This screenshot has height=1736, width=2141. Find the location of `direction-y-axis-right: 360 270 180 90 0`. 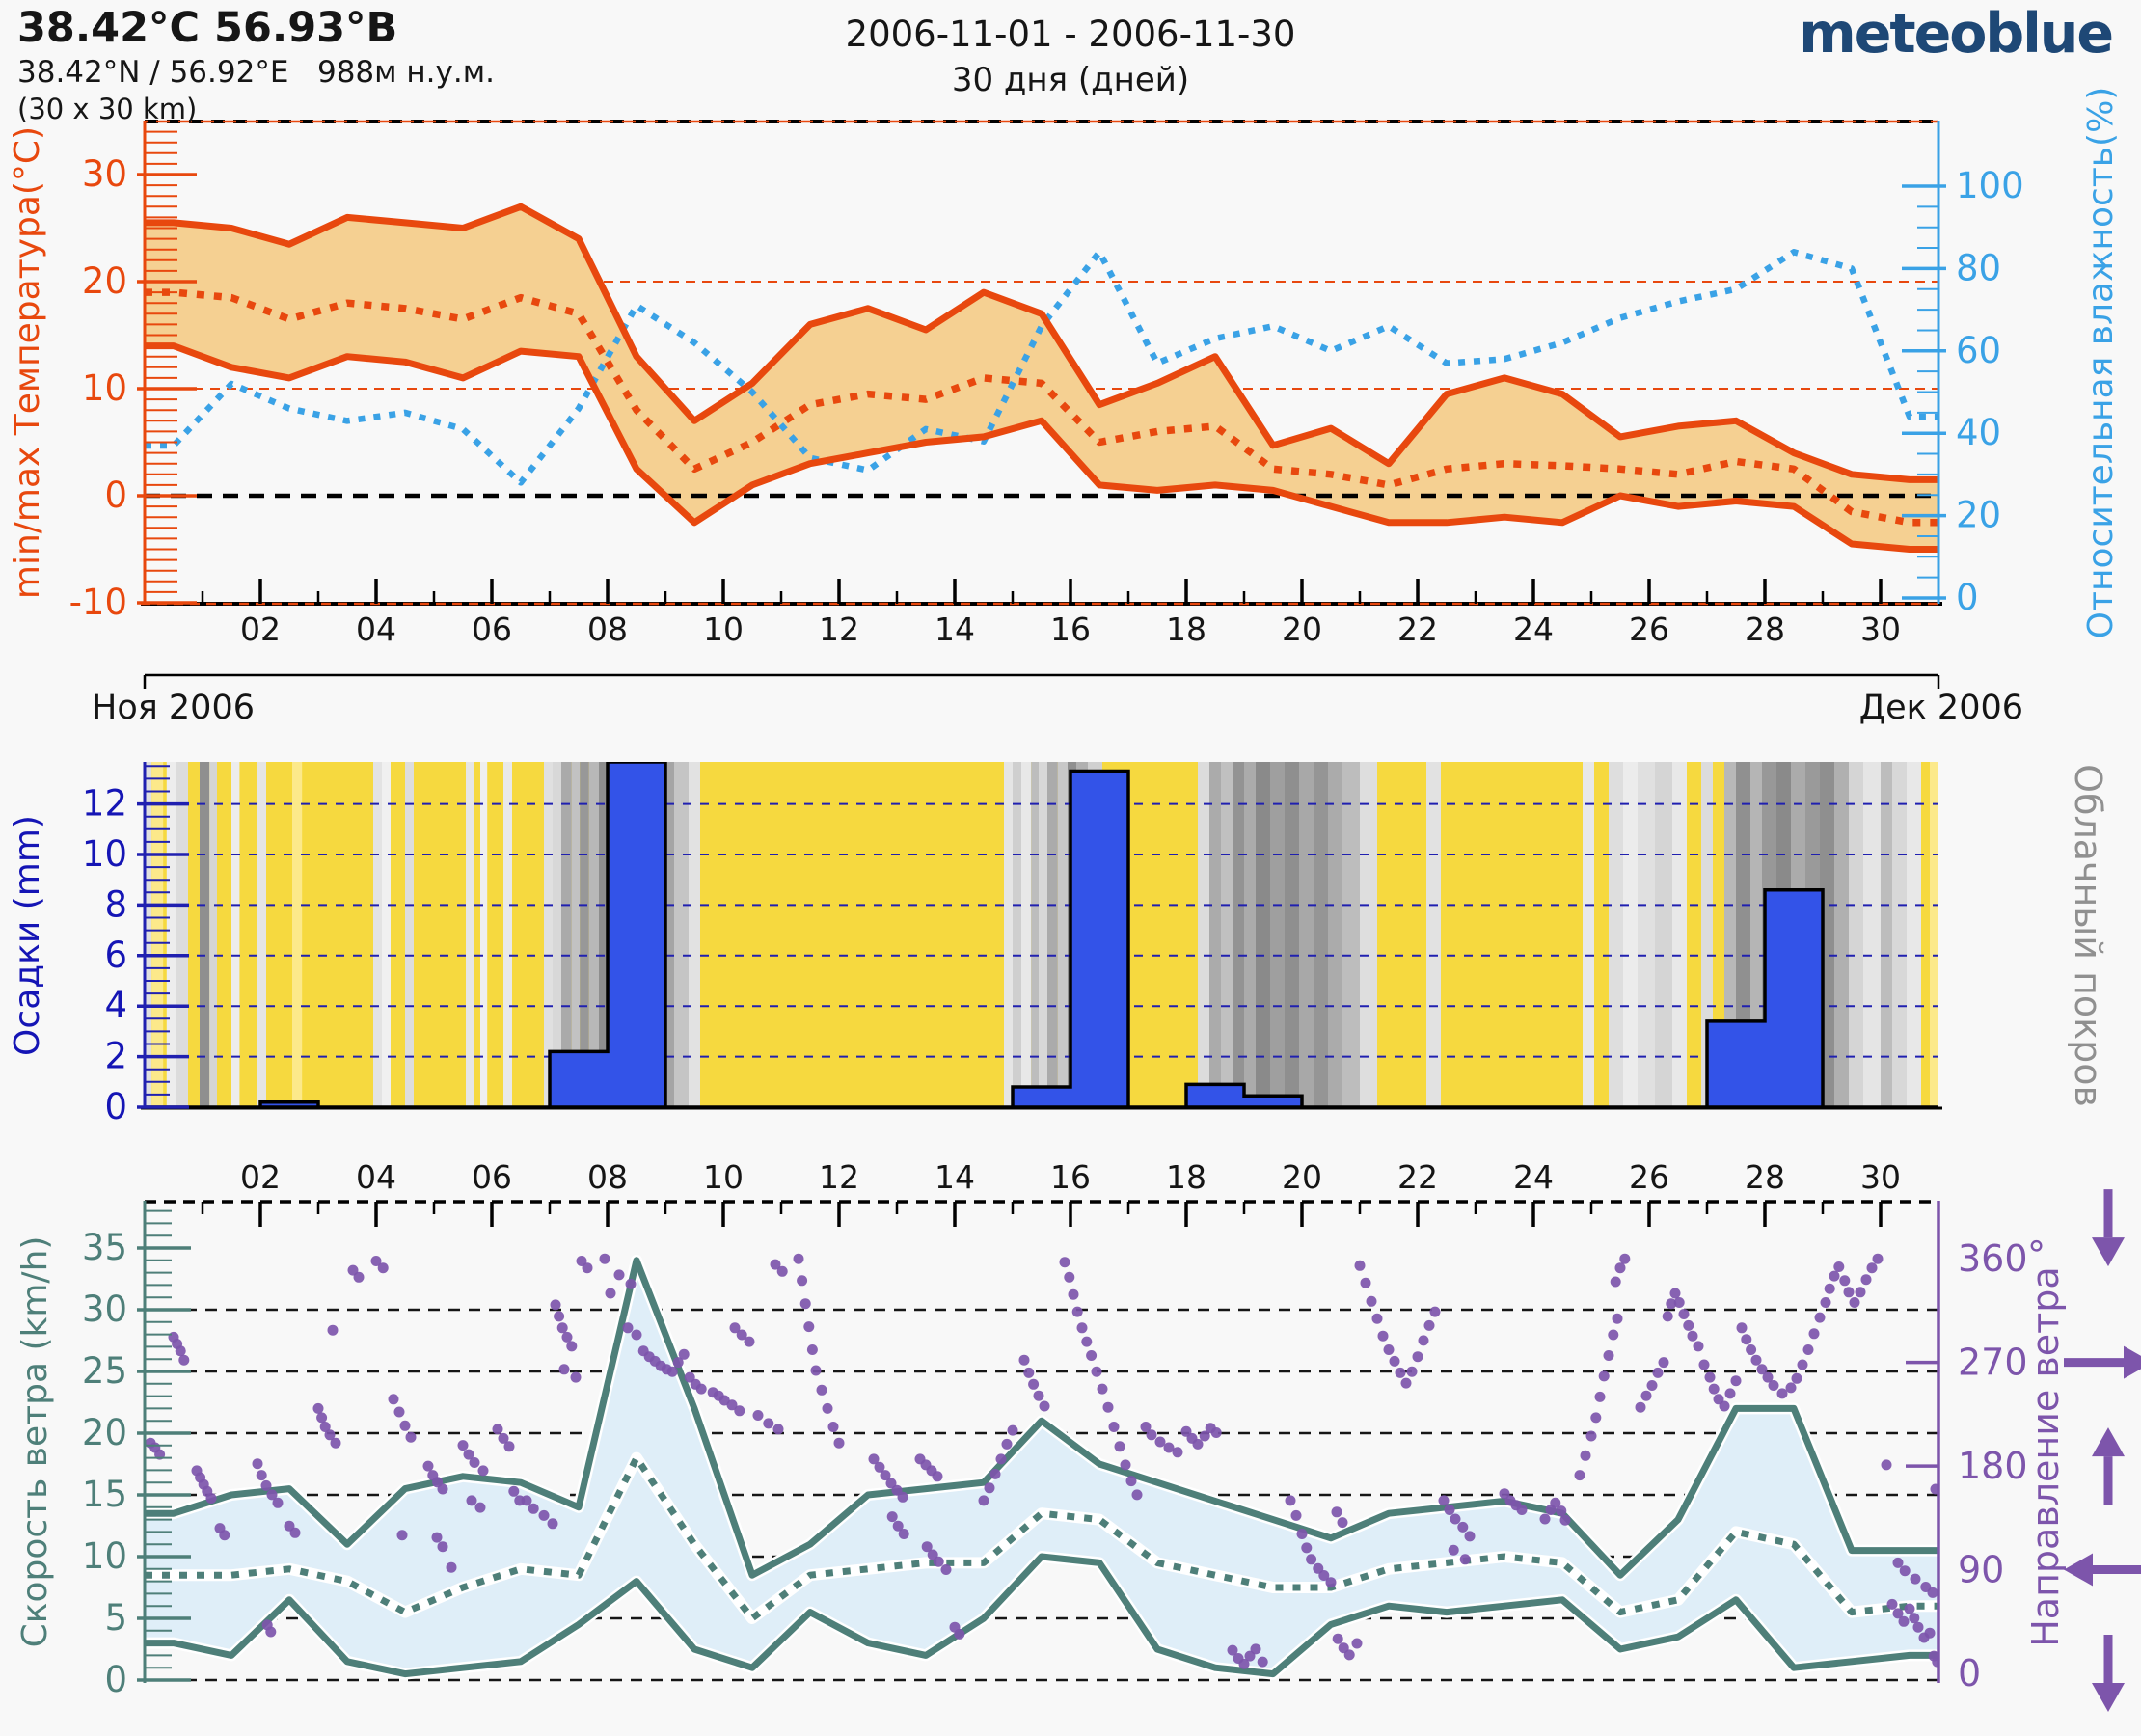

direction-y-axis-right: 360 270 180 90 0 is located at coordinates (1967, 1448).